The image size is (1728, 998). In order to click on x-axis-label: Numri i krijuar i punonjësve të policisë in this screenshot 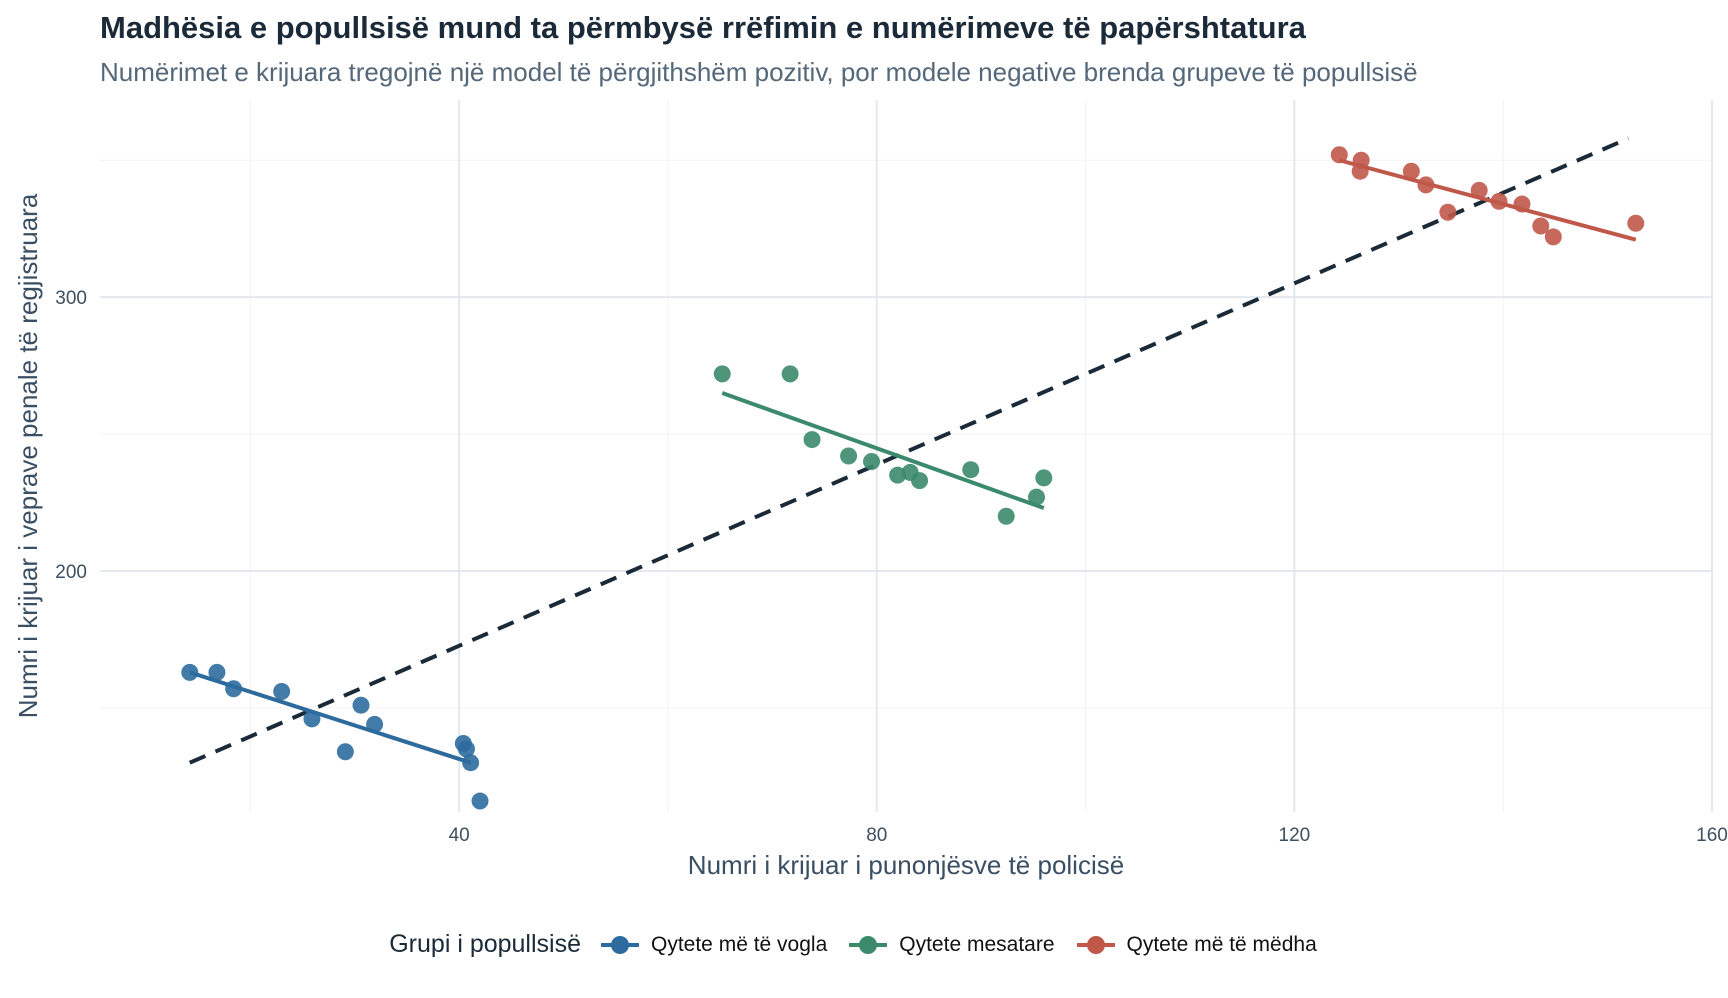, I will do `click(906, 865)`.